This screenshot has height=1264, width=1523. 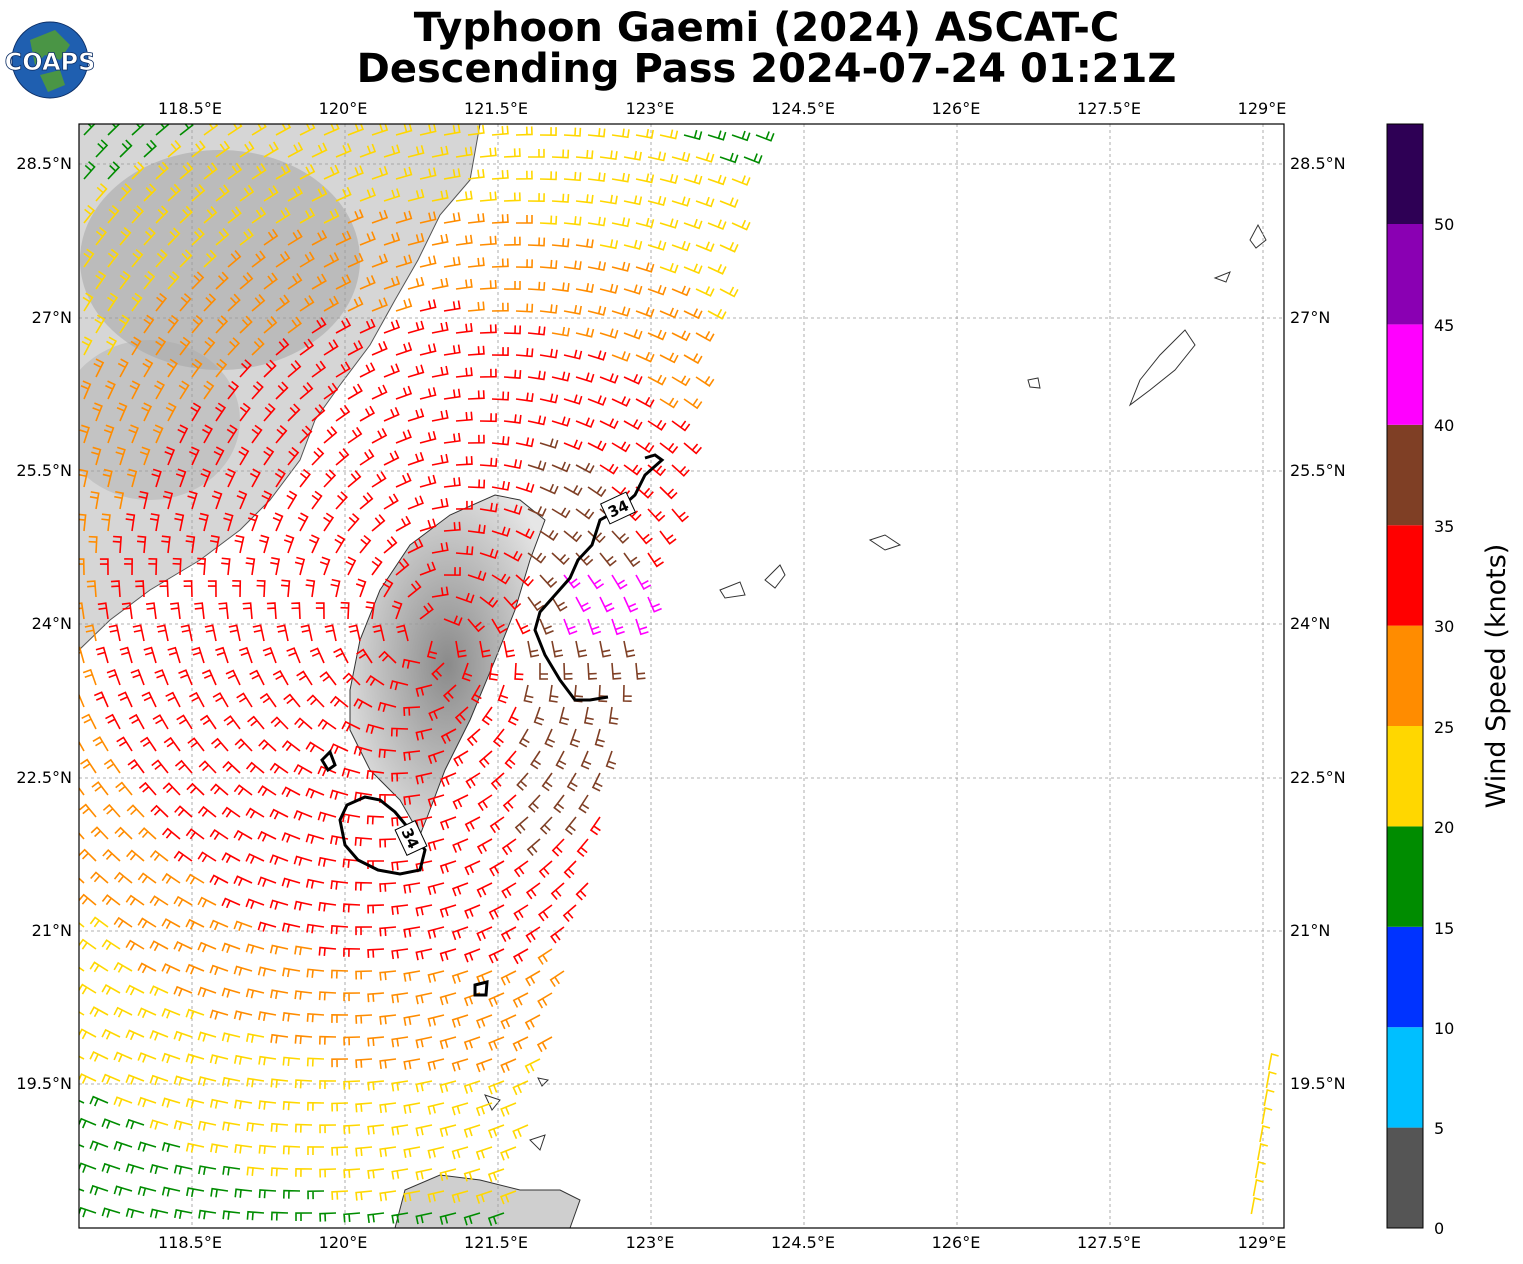 What do you see at coordinates (1439, 1128) in the screenshot?
I see `colorbar-tick-label: 5` at bounding box center [1439, 1128].